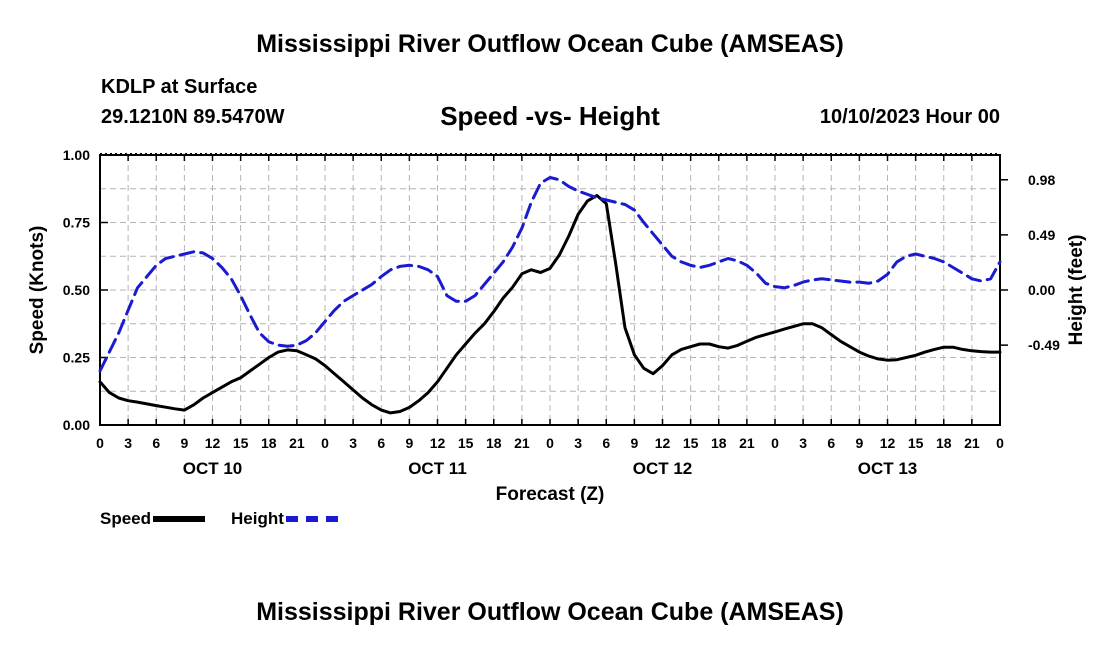 This screenshot has height=650, width=1100. I want to click on y2-tick-label: 0.98, so click(1041, 180).